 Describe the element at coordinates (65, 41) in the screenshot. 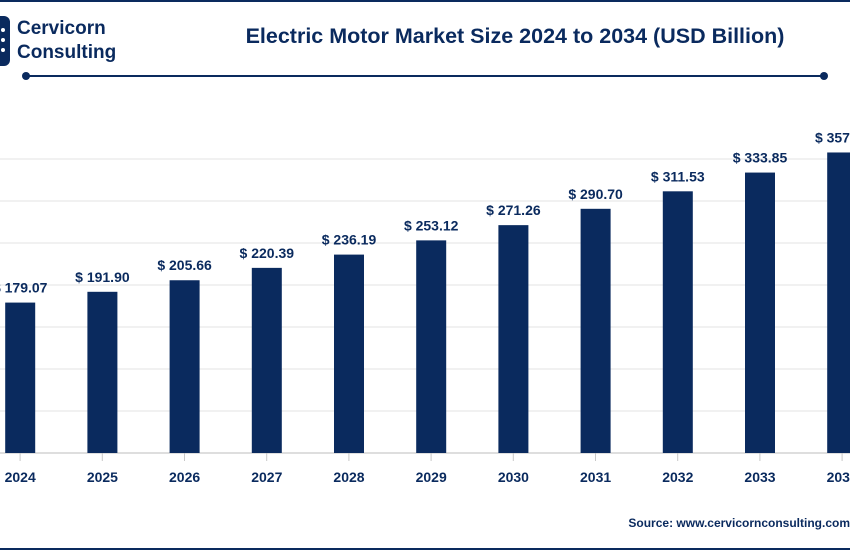

I see `brand-logo: Cervicorn Consulting` at that location.